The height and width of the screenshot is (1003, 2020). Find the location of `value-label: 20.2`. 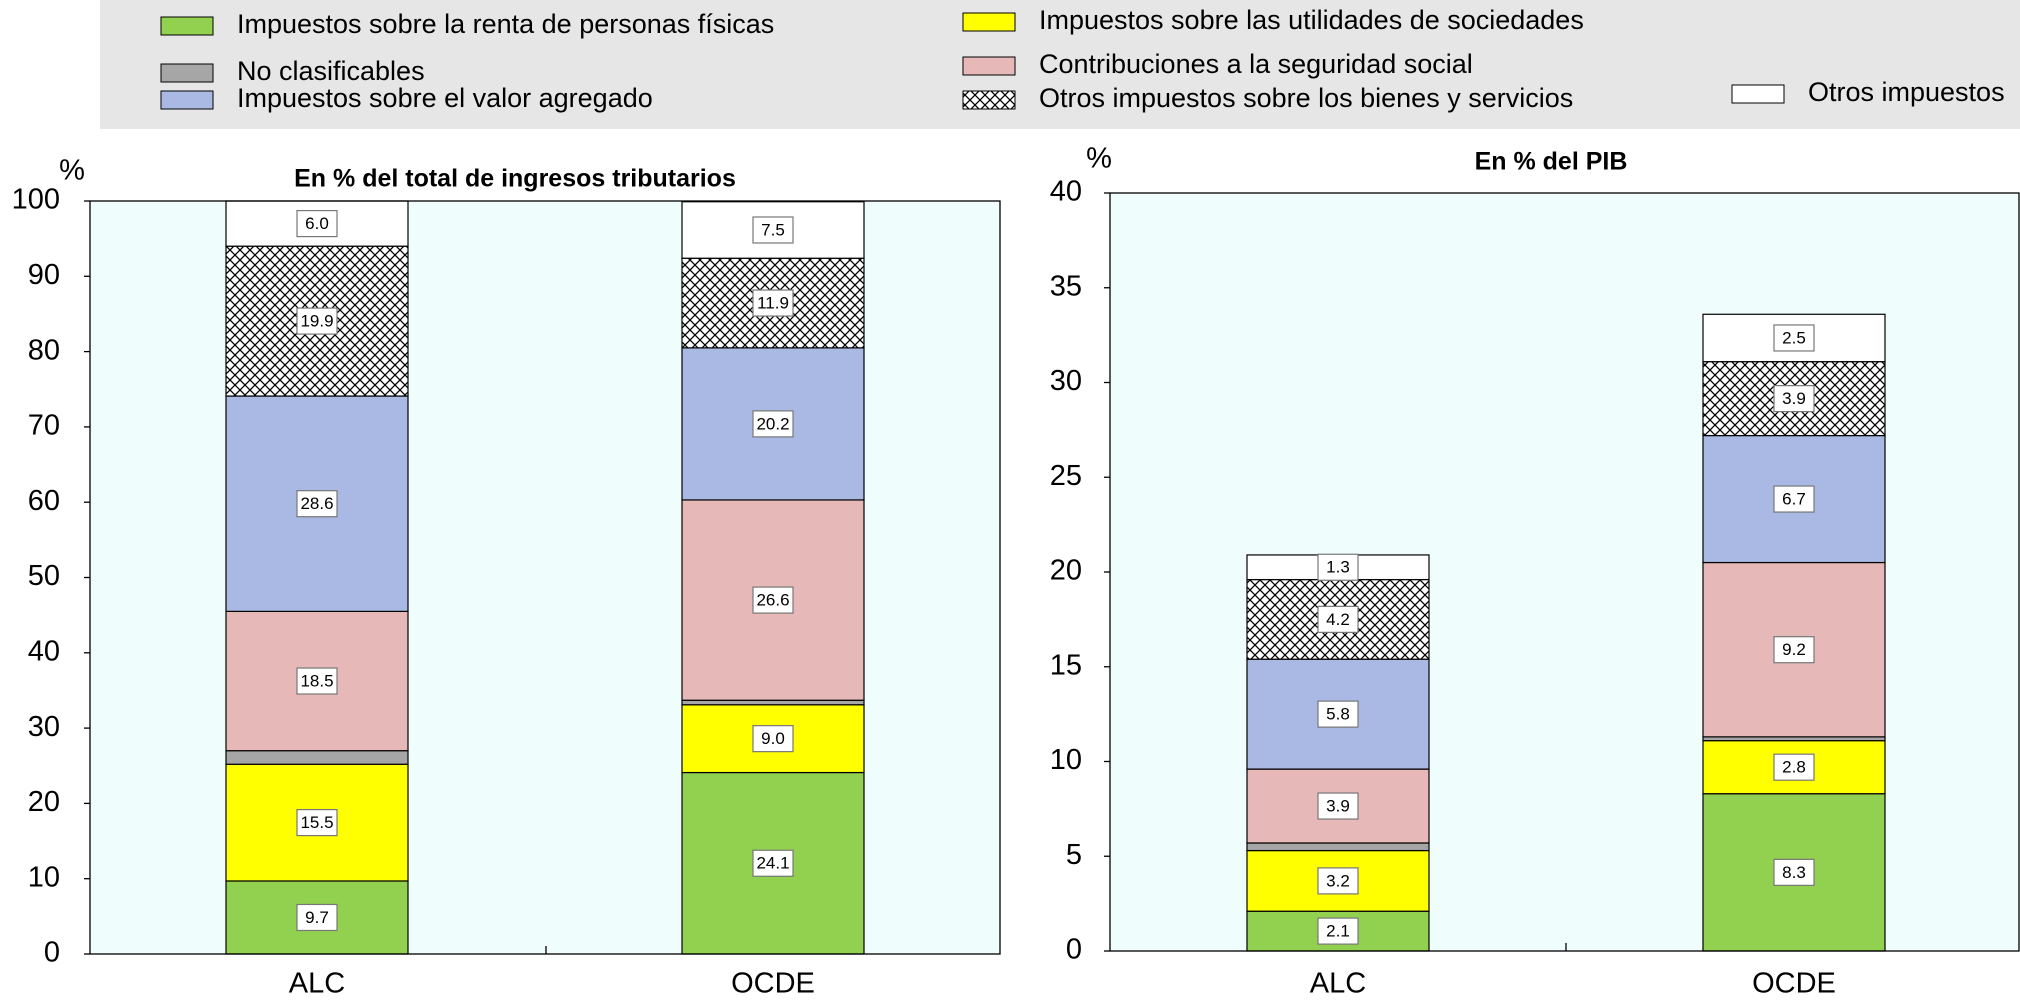

value-label: 20.2 is located at coordinates (772, 423).